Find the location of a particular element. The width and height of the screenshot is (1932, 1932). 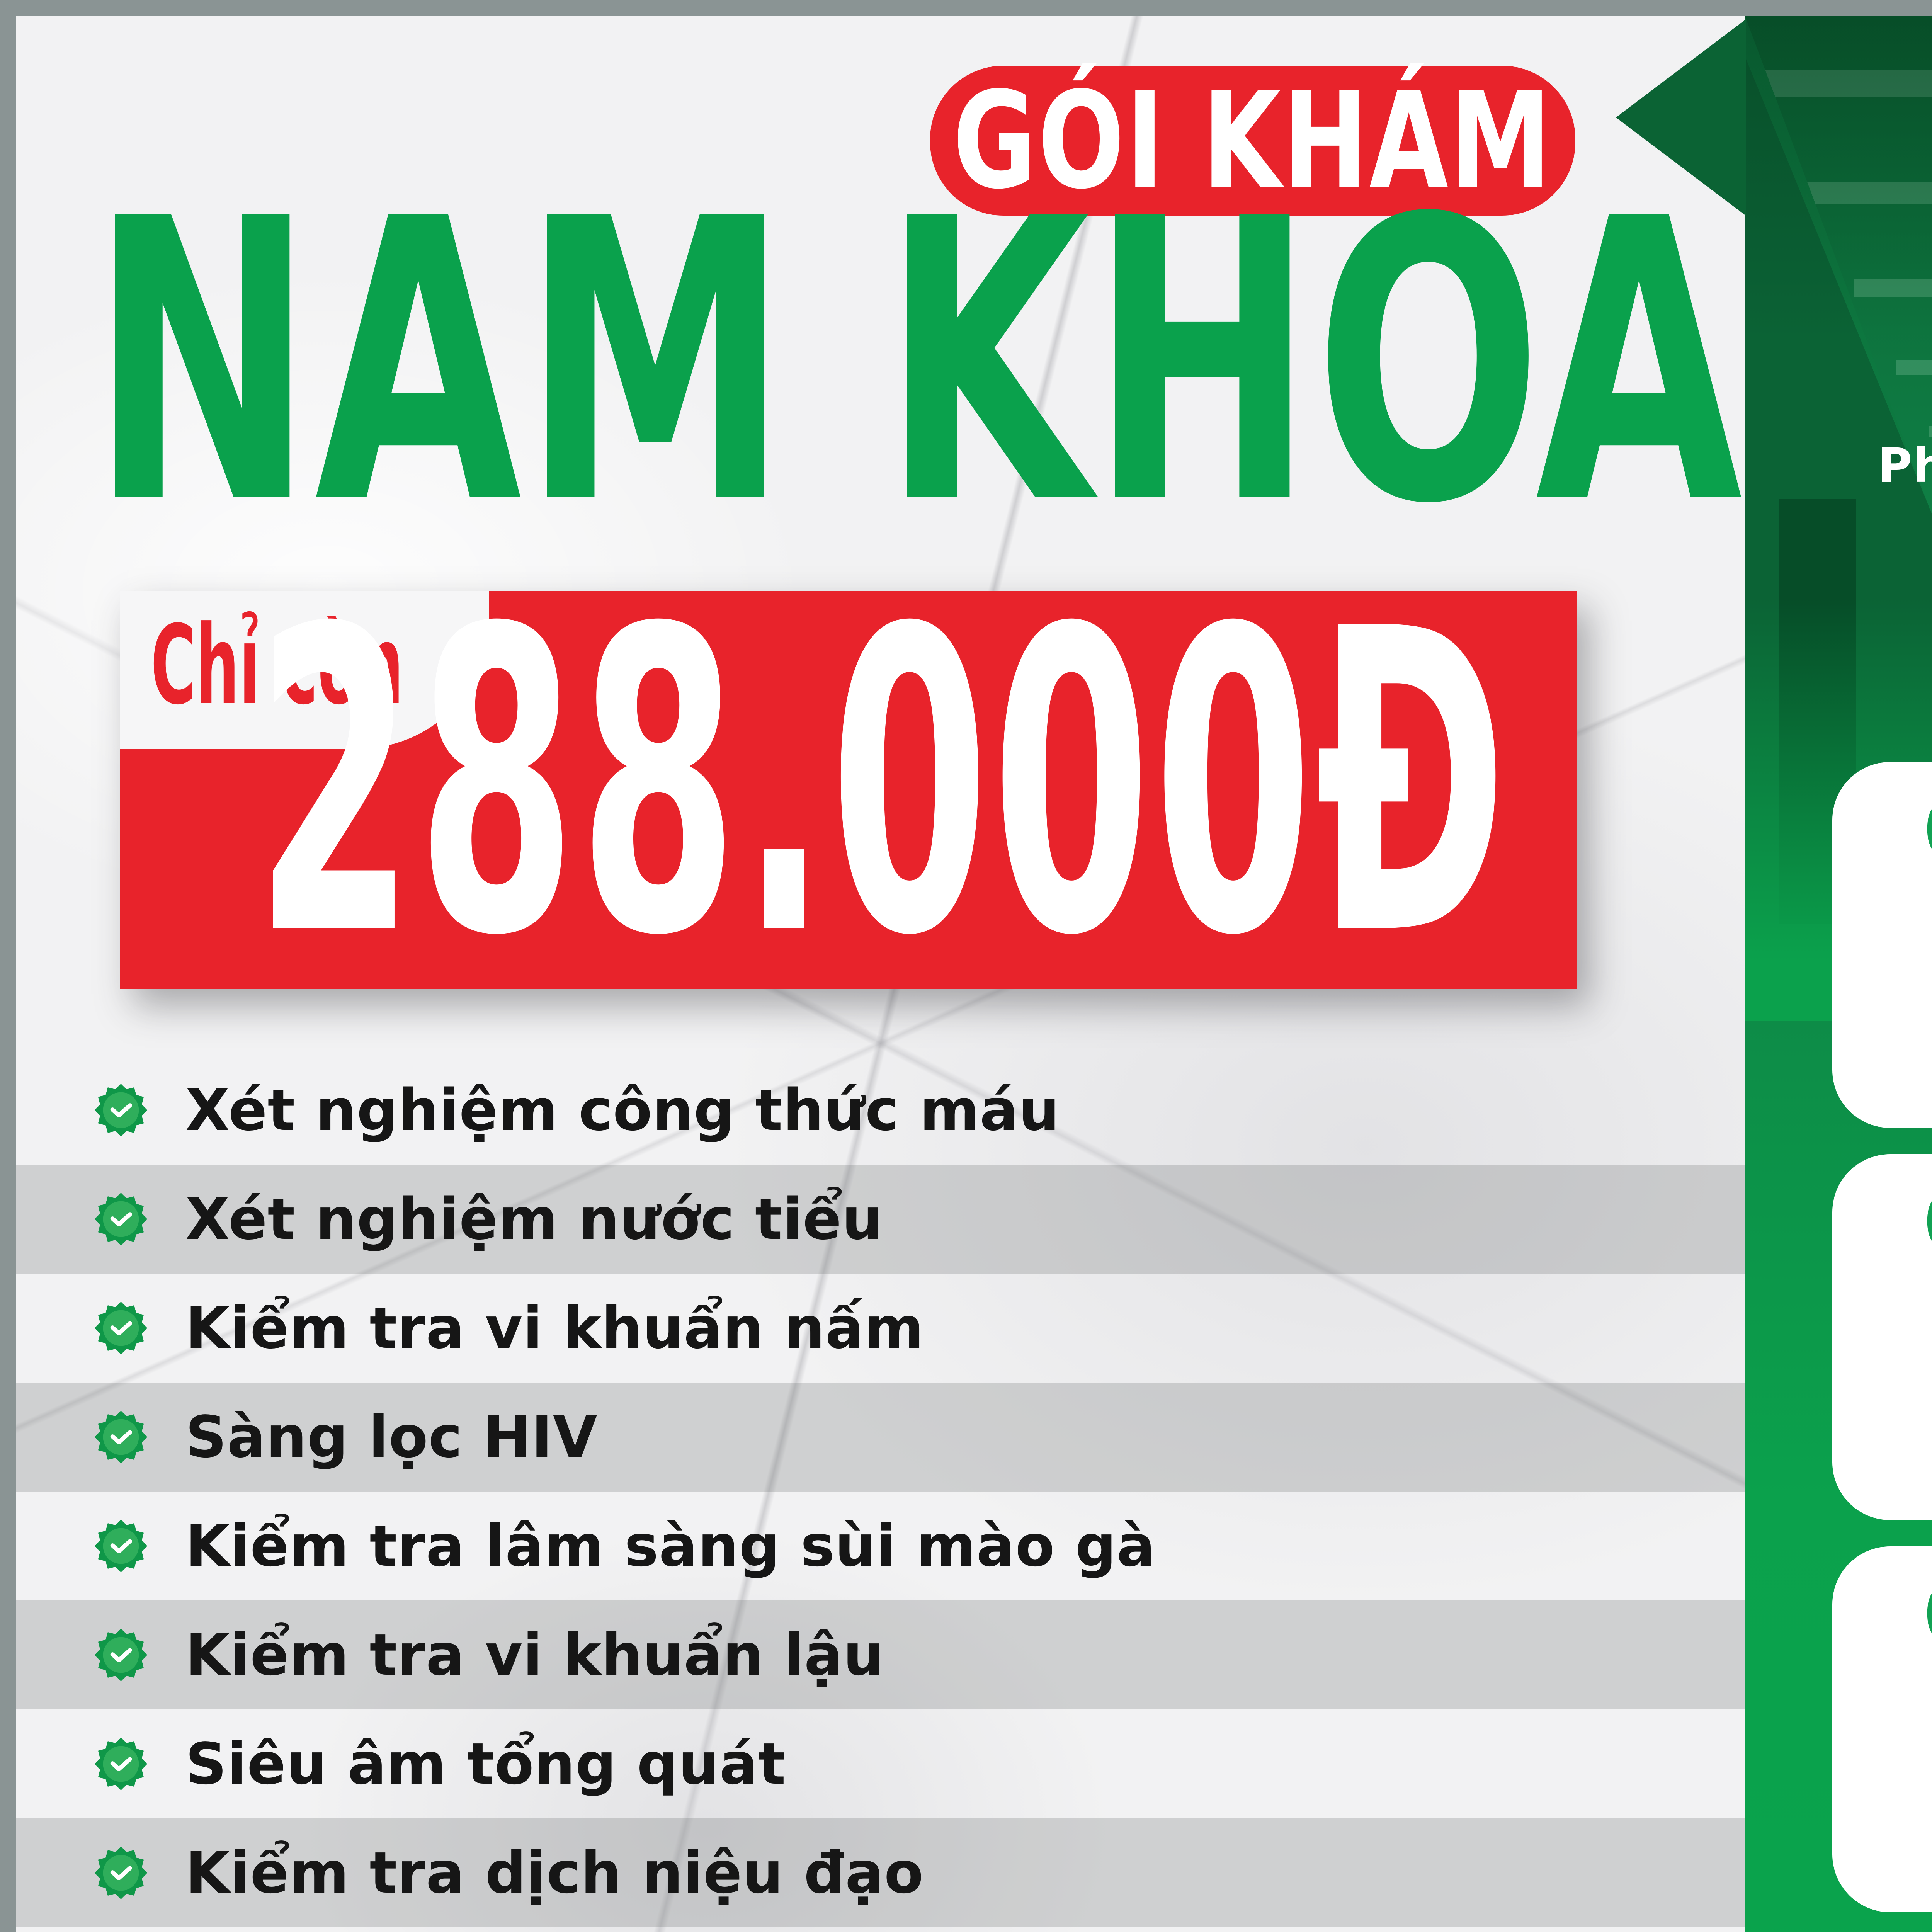

price-label: Chỉ còn is located at coordinates (277, 666).